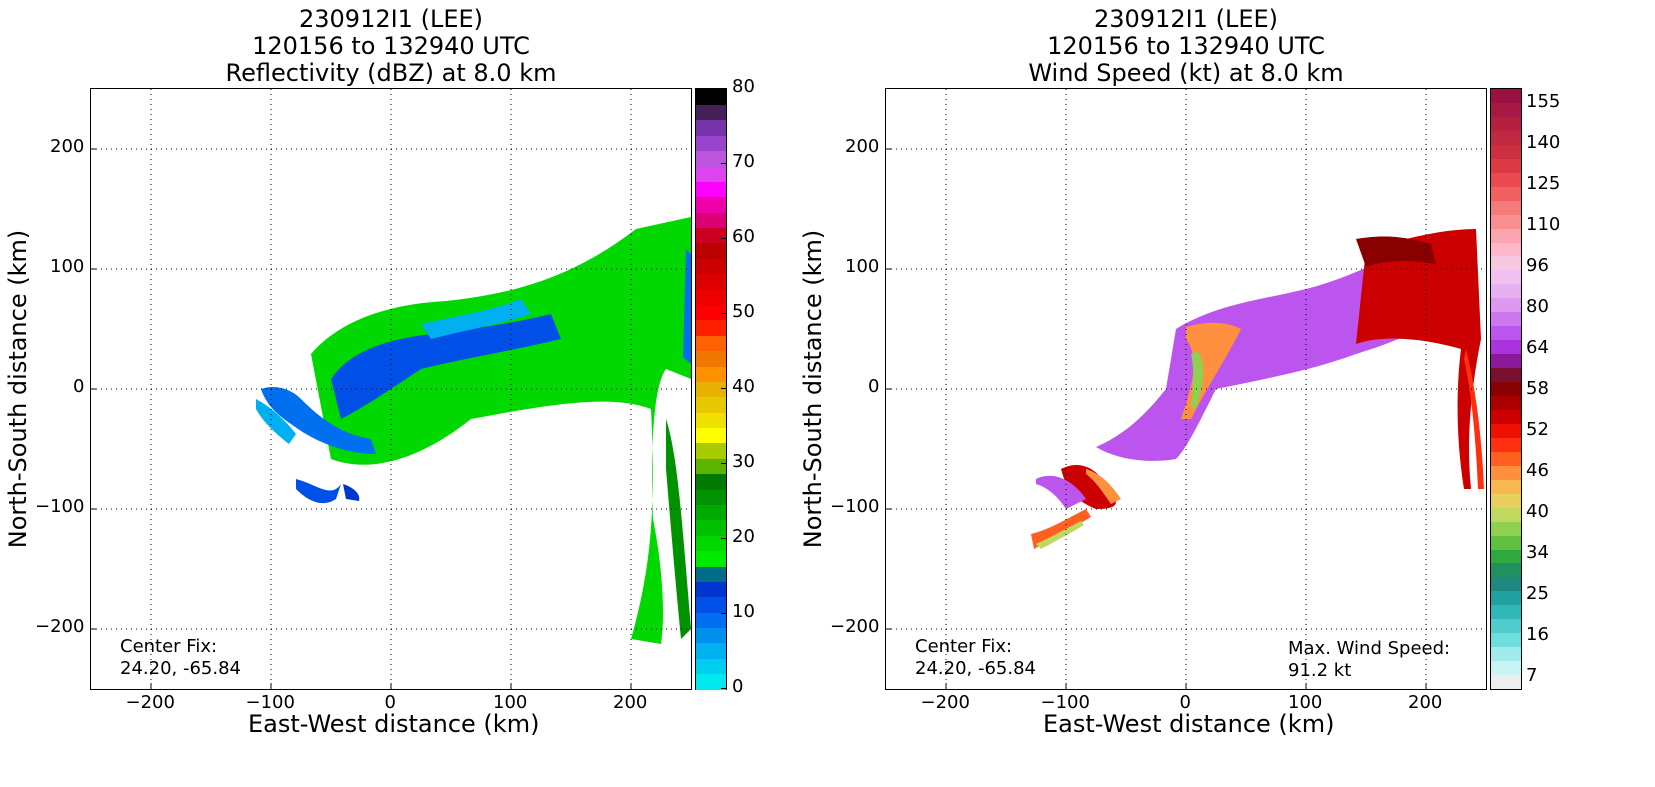 This screenshot has width=1655, height=787. I want to click on y-axis-label: North-South distance (km), so click(813, 389).